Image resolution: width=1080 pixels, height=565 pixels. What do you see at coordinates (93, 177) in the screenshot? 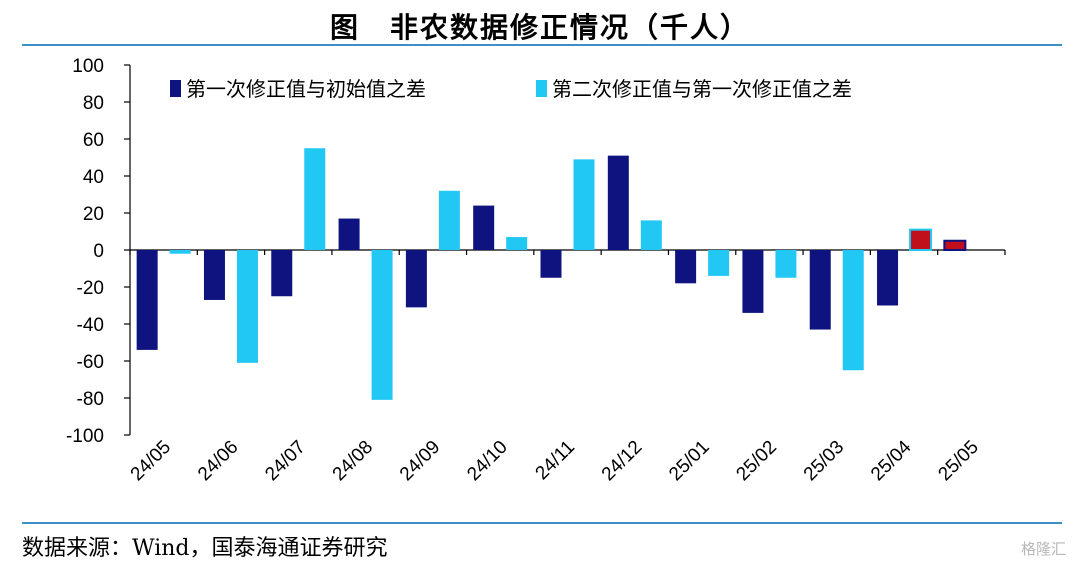
I see `y-tick-label: 40` at bounding box center [93, 177].